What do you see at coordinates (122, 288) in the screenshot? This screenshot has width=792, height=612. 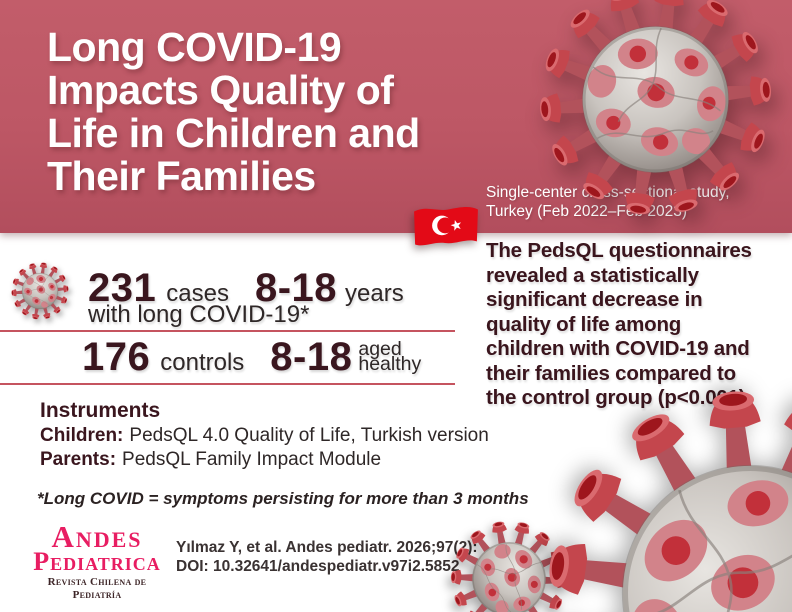 I see `cases-count: 231` at bounding box center [122, 288].